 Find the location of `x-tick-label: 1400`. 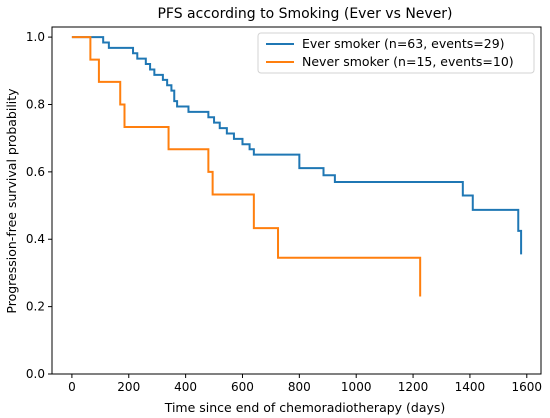

x-tick-label: 1400 is located at coordinates (470, 387).